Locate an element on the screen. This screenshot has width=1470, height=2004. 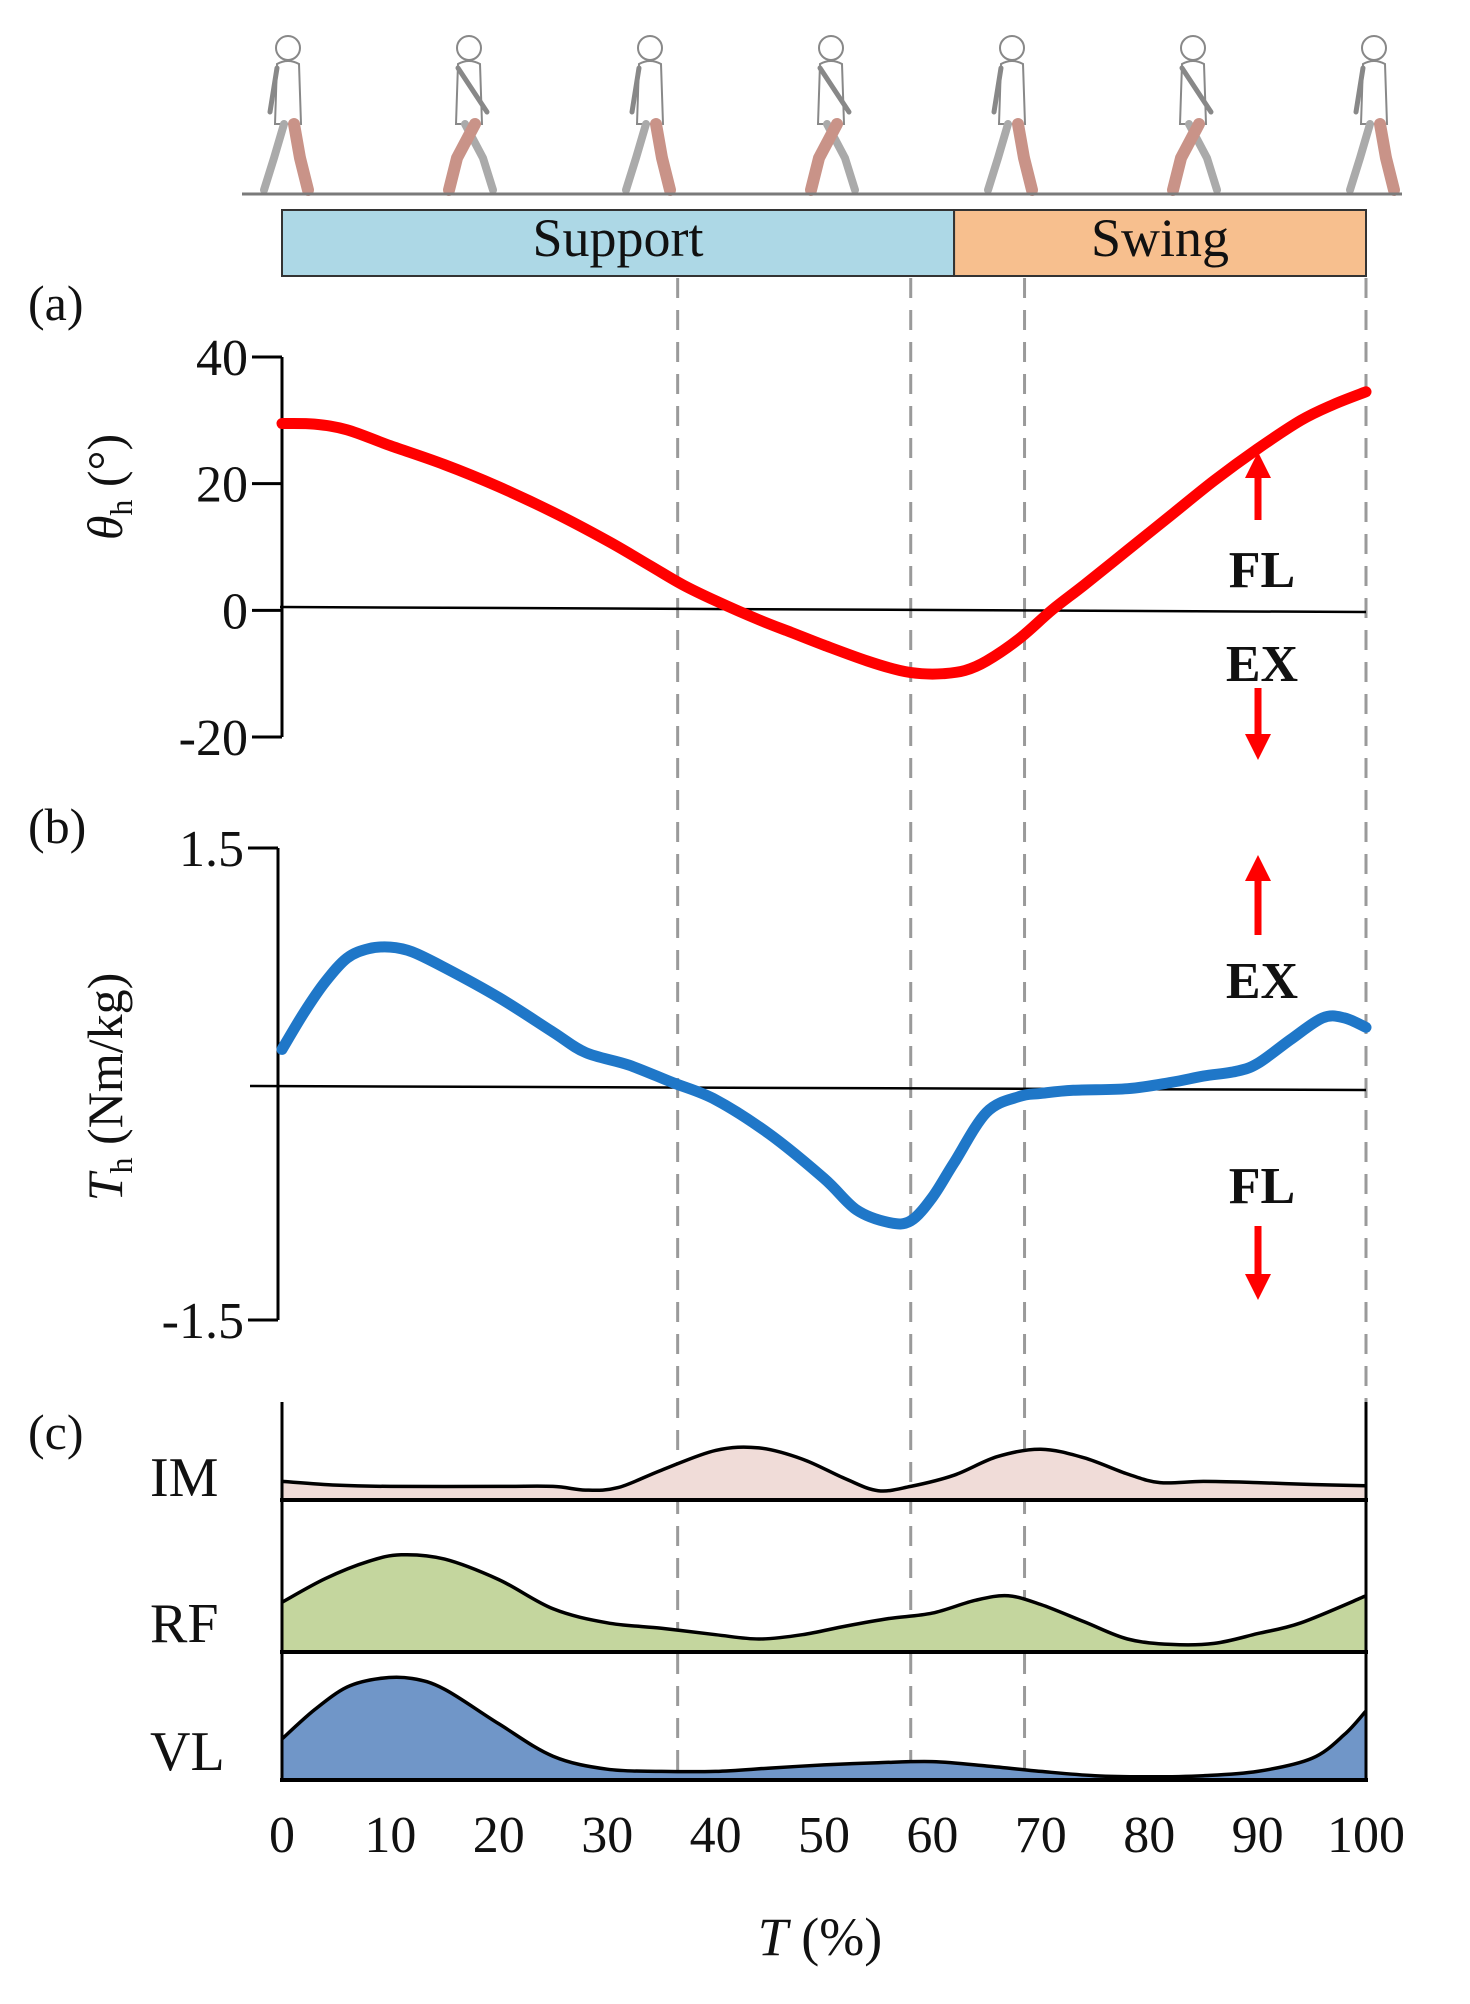
swing-phase-box is located at coordinates (1160, 243).